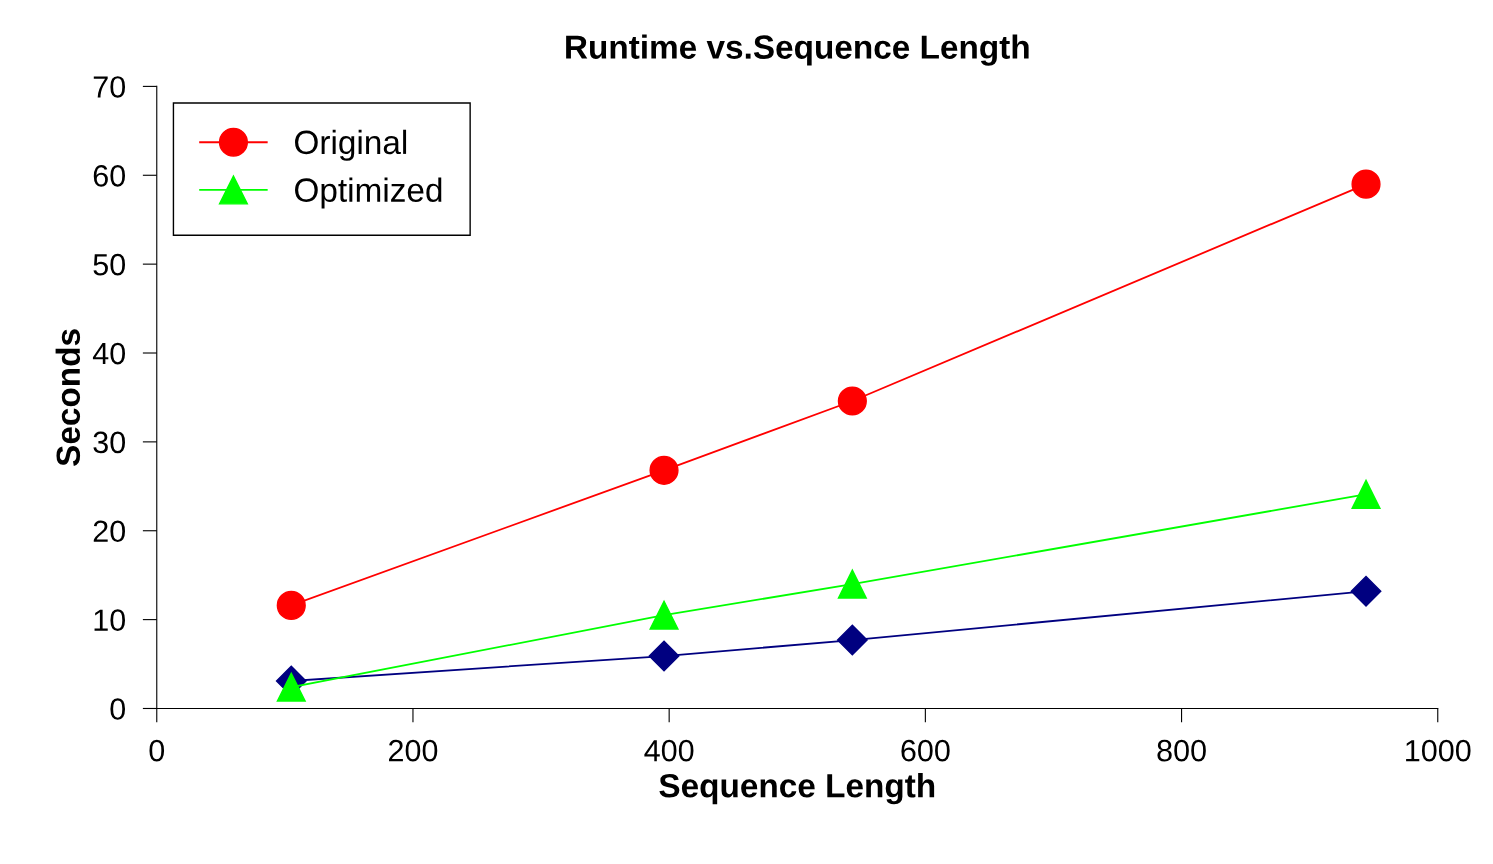 Image resolution: width=1493 pixels, height=864 pixels. I want to click on x-axis-title: Sequence Length, so click(797, 789).